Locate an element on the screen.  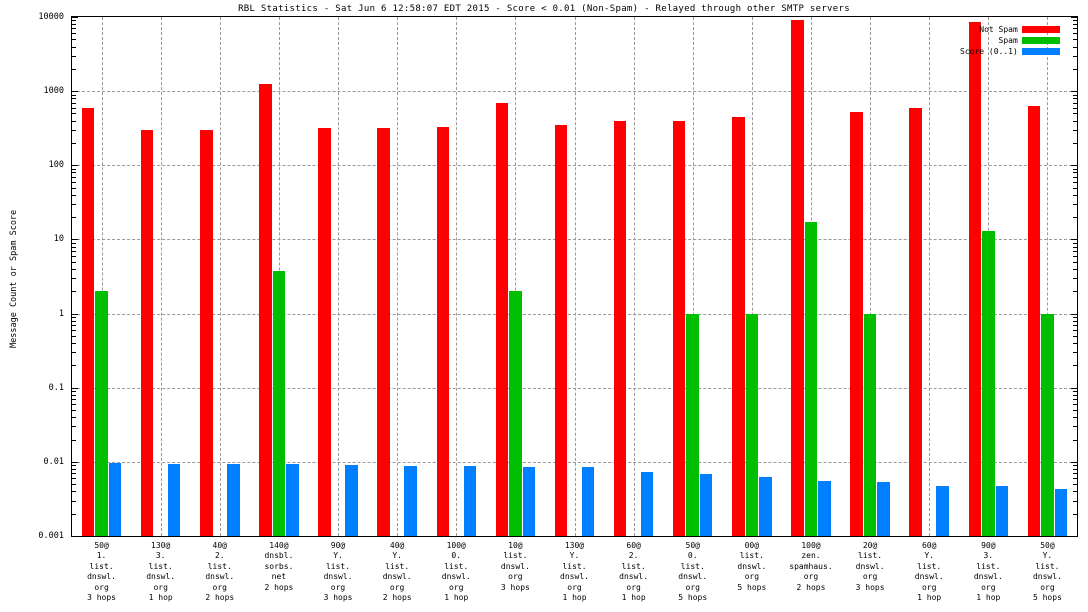
x-axis-label-line: 50@ is located at coordinates (101, 545).